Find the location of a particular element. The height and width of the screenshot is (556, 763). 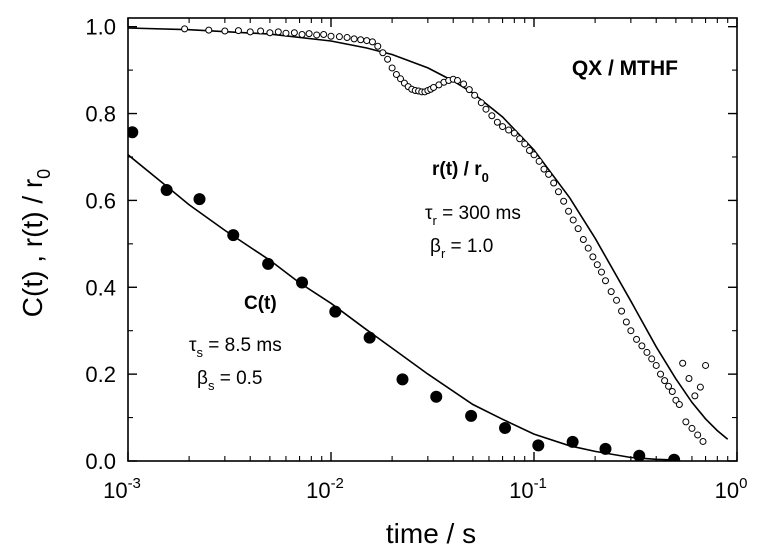

x-tick-label-2: 10⁻¹ is located at coordinates (528, 489).